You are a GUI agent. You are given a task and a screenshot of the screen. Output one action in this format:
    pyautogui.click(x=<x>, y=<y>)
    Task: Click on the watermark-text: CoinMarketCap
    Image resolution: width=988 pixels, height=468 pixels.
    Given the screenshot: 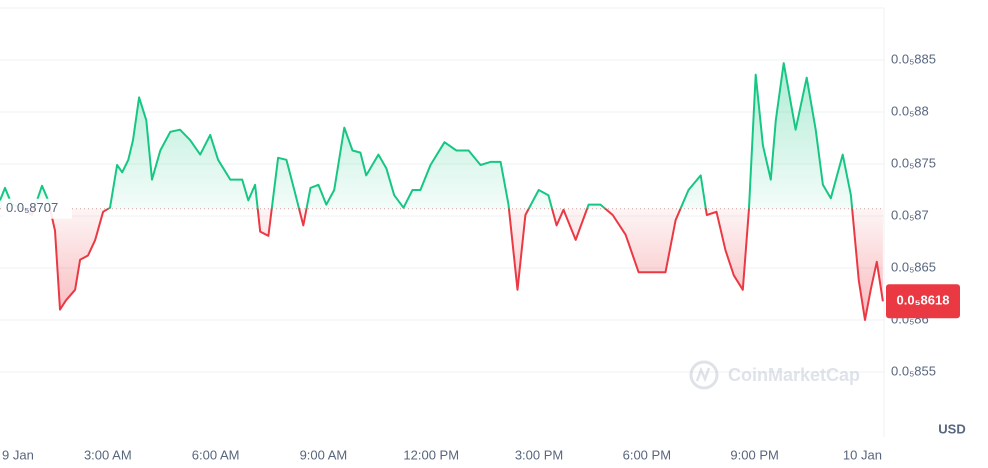 What is the action you would take?
    pyautogui.click(x=794, y=375)
    